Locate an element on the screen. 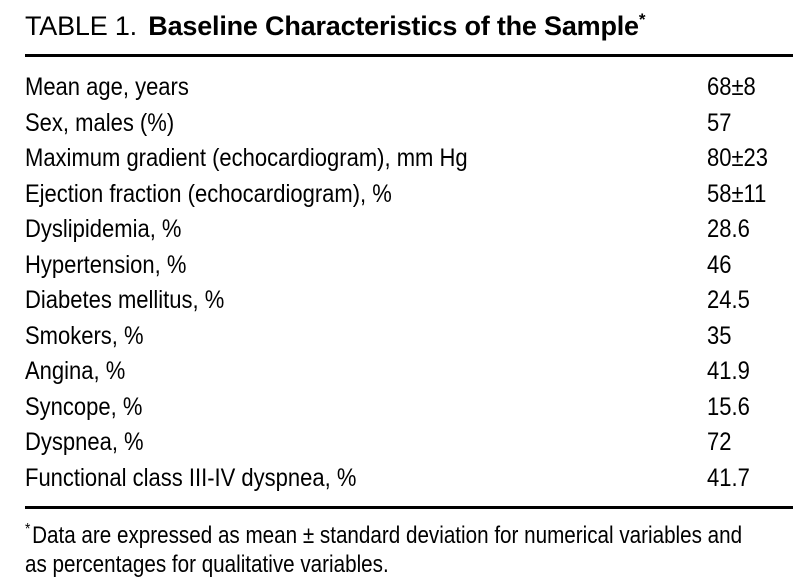 The width and height of the screenshot is (808, 580). table-row: Functional class III-IV dyspnea, % 41.7 is located at coordinates (409, 479).